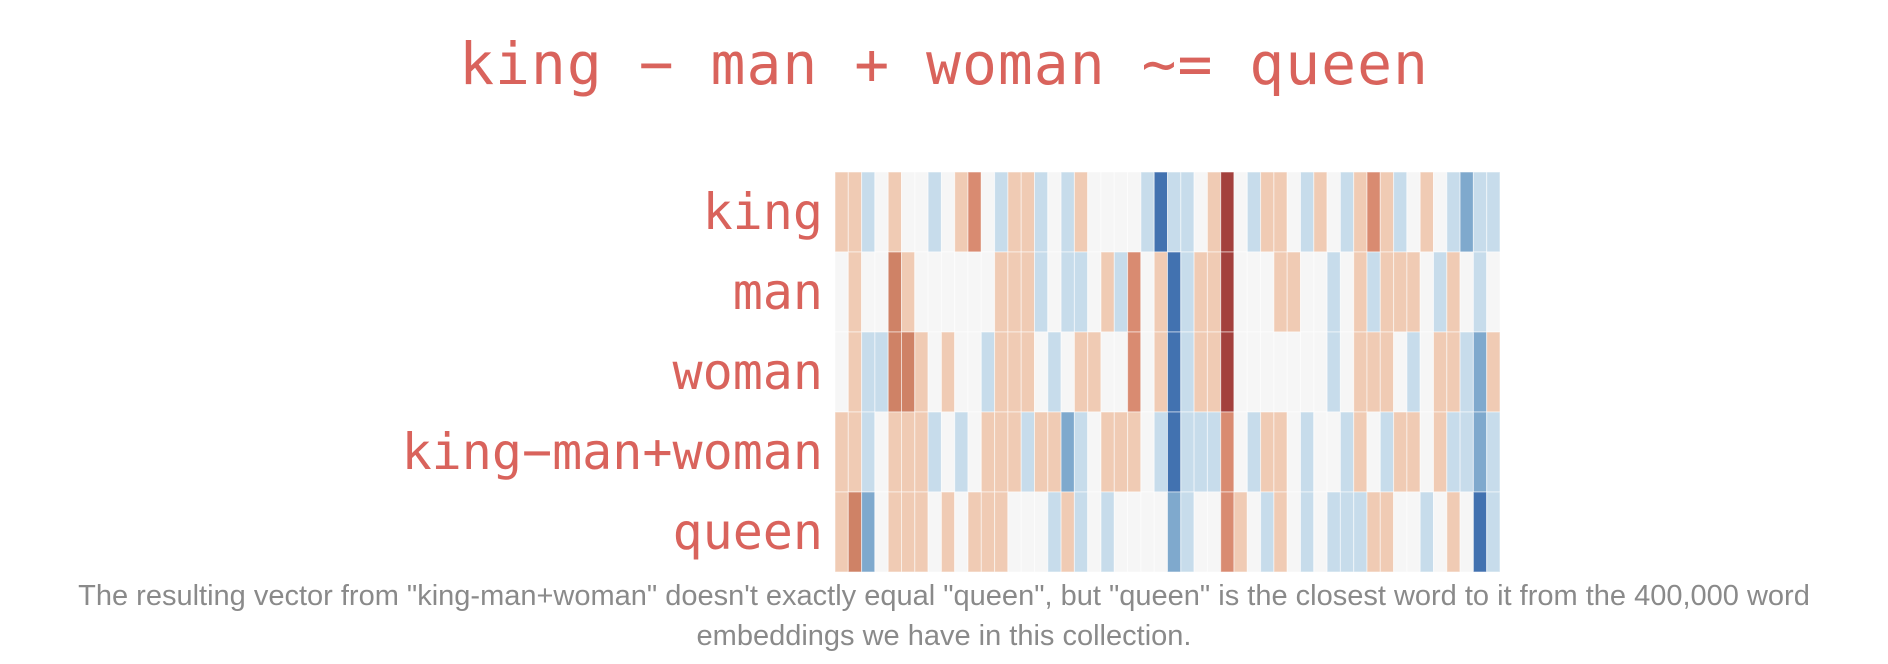 This screenshot has height=664, width=1888. Describe the element at coordinates (612, 372) in the screenshot. I see `row-labels: king man woman king−man+woman queen` at that location.